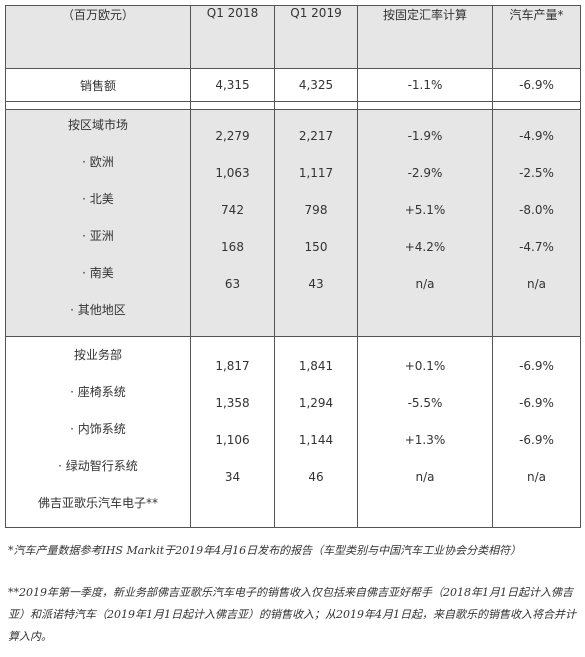  Describe the element at coordinates (232, 247) in the screenshot. I see `region-value: 168` at that location.